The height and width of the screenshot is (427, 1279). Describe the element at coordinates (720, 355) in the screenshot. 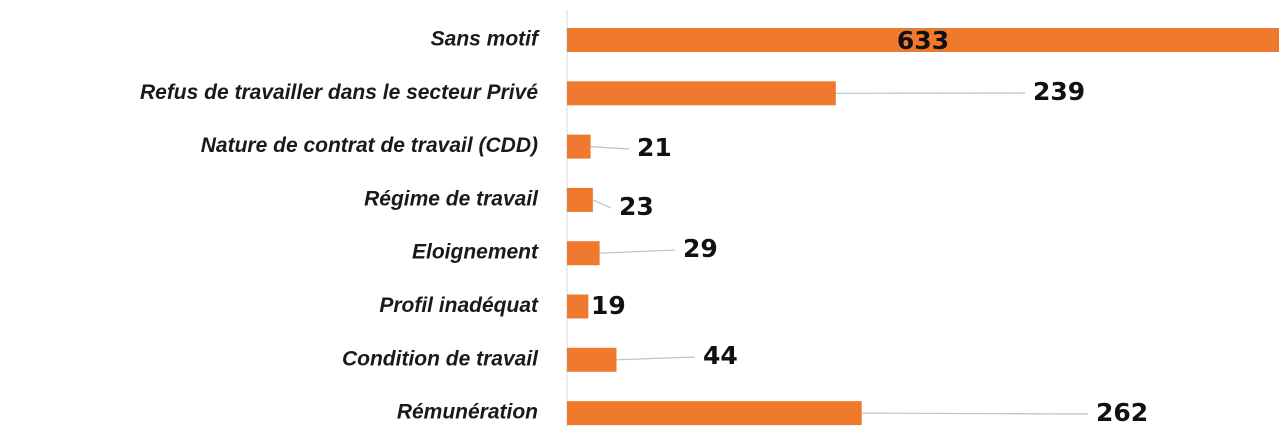

I see `data-label: 44` at that location.